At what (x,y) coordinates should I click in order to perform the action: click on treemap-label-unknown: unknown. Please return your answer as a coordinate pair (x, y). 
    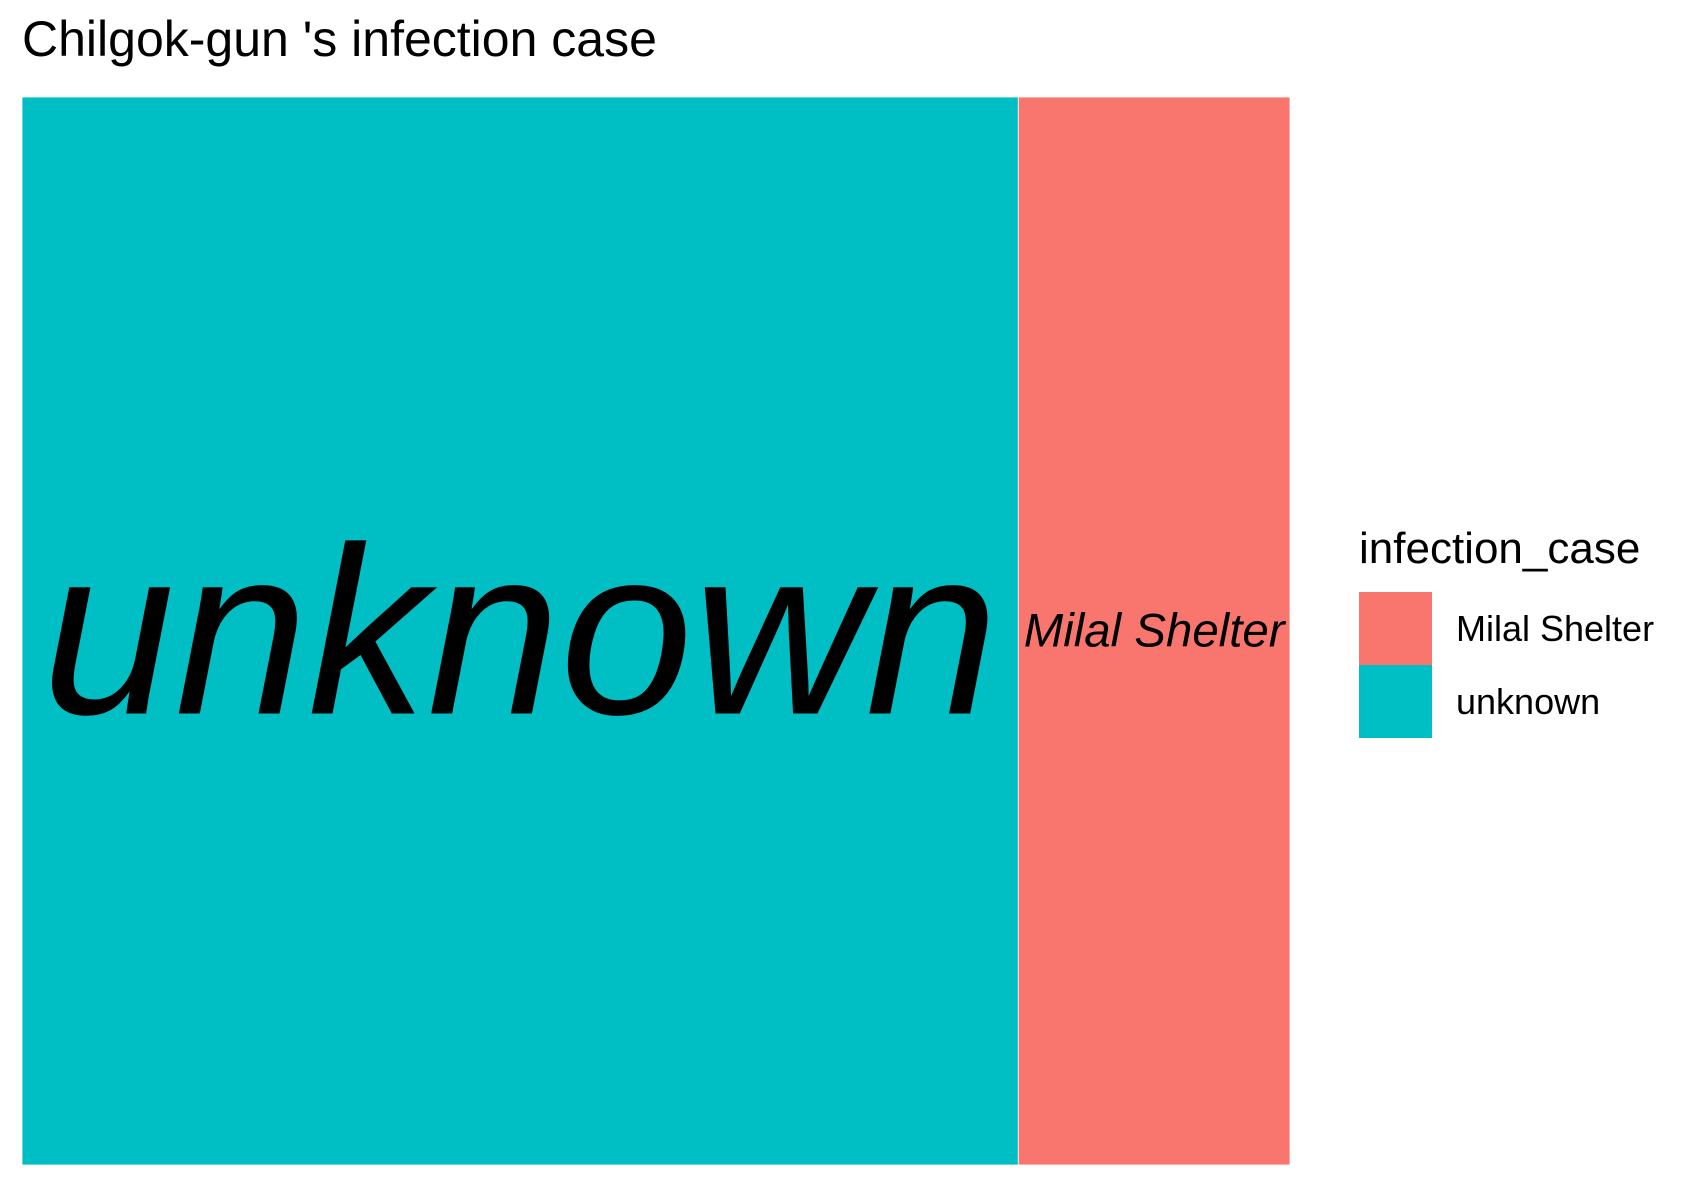
    Looking at the image, I should click on (520, 631).